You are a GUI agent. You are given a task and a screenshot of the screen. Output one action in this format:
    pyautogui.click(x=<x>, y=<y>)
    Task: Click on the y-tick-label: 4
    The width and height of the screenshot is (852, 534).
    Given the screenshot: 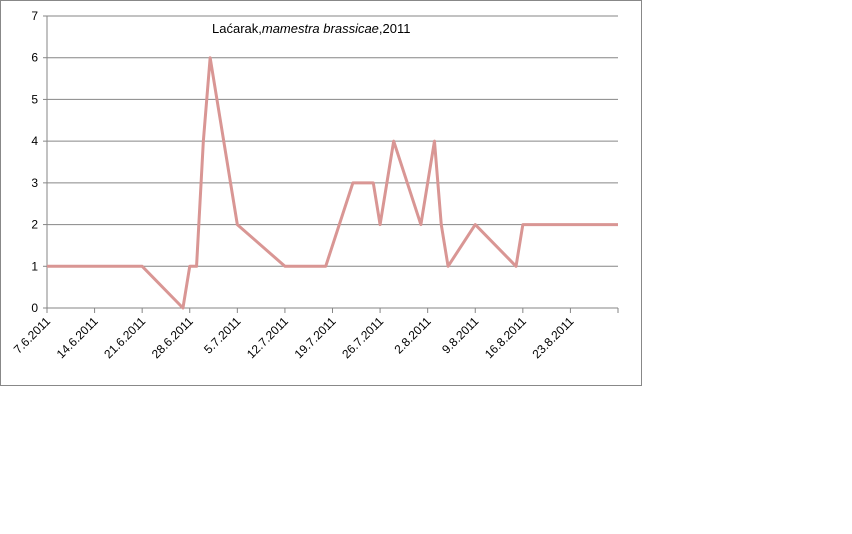 What is the action you would take?
    pyautogui.click(x=34, y=141)
    